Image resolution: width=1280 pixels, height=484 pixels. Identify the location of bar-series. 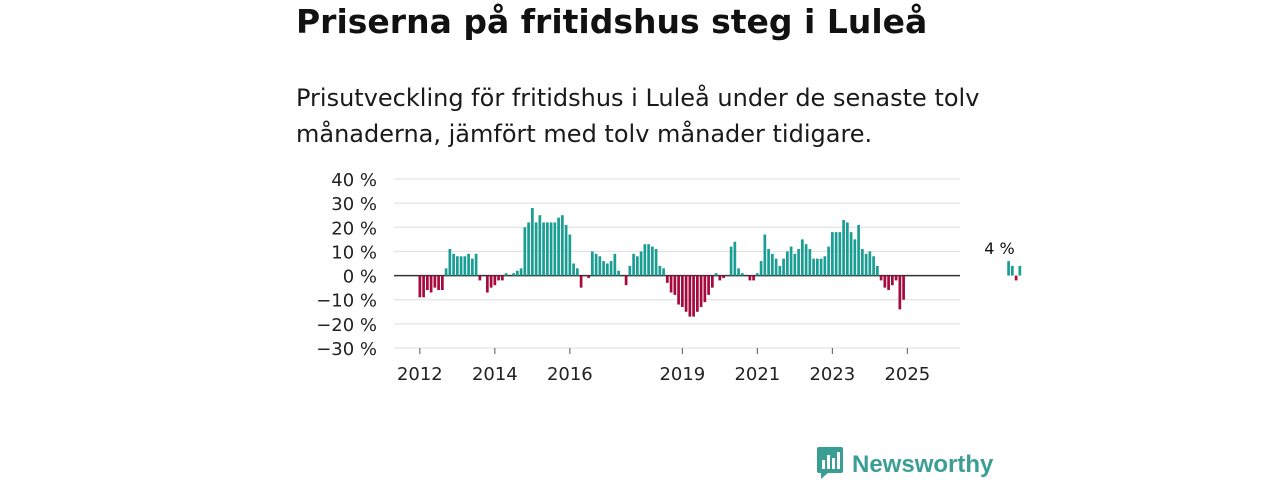
(720, 262).